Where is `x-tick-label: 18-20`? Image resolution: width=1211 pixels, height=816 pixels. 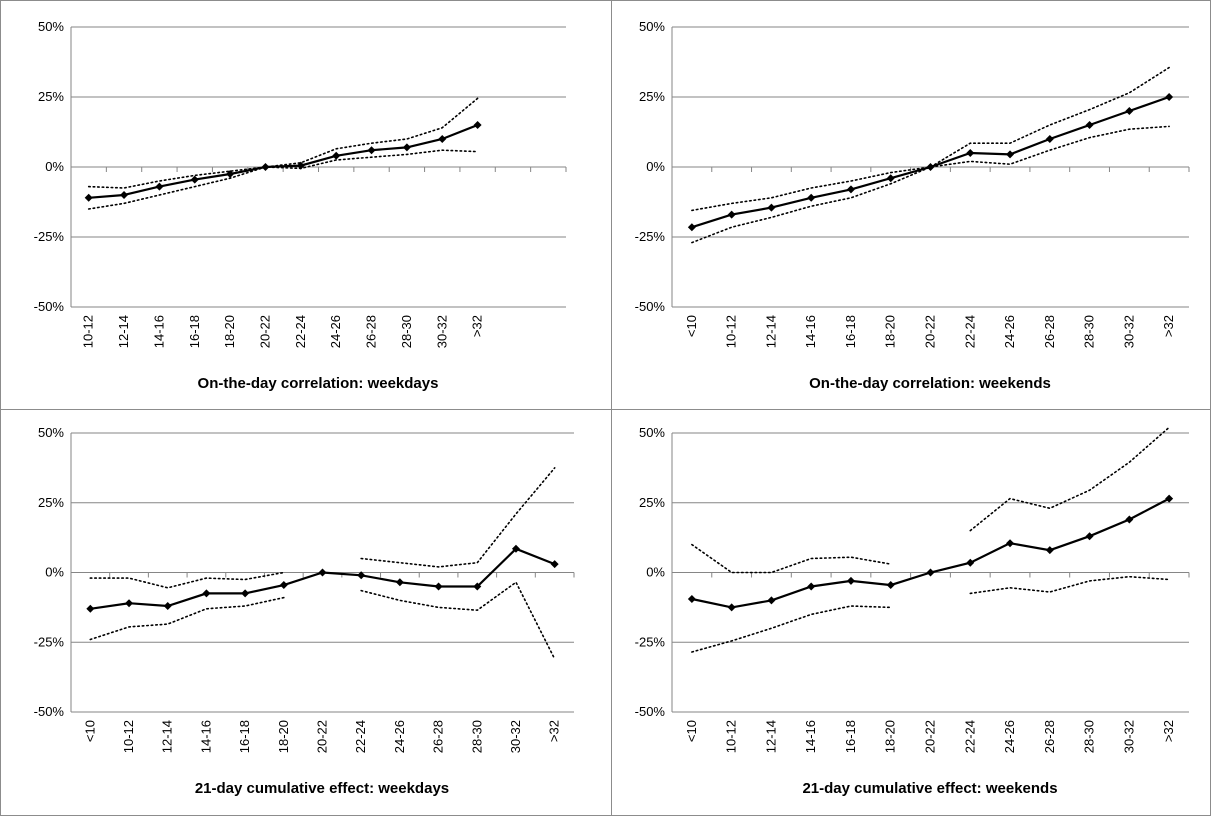
x-tick-label: 18-20 is located at coordinates (890, 736).